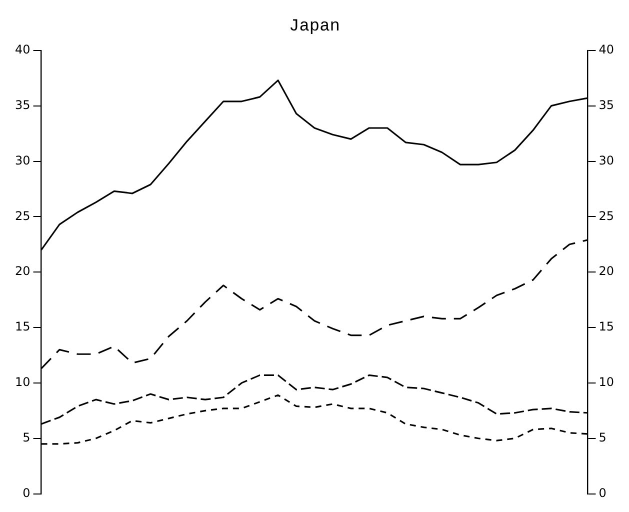 The height and width of the screenshot is (512, 629). I want to click on y2-tick-label: 10, so click(606, 382).